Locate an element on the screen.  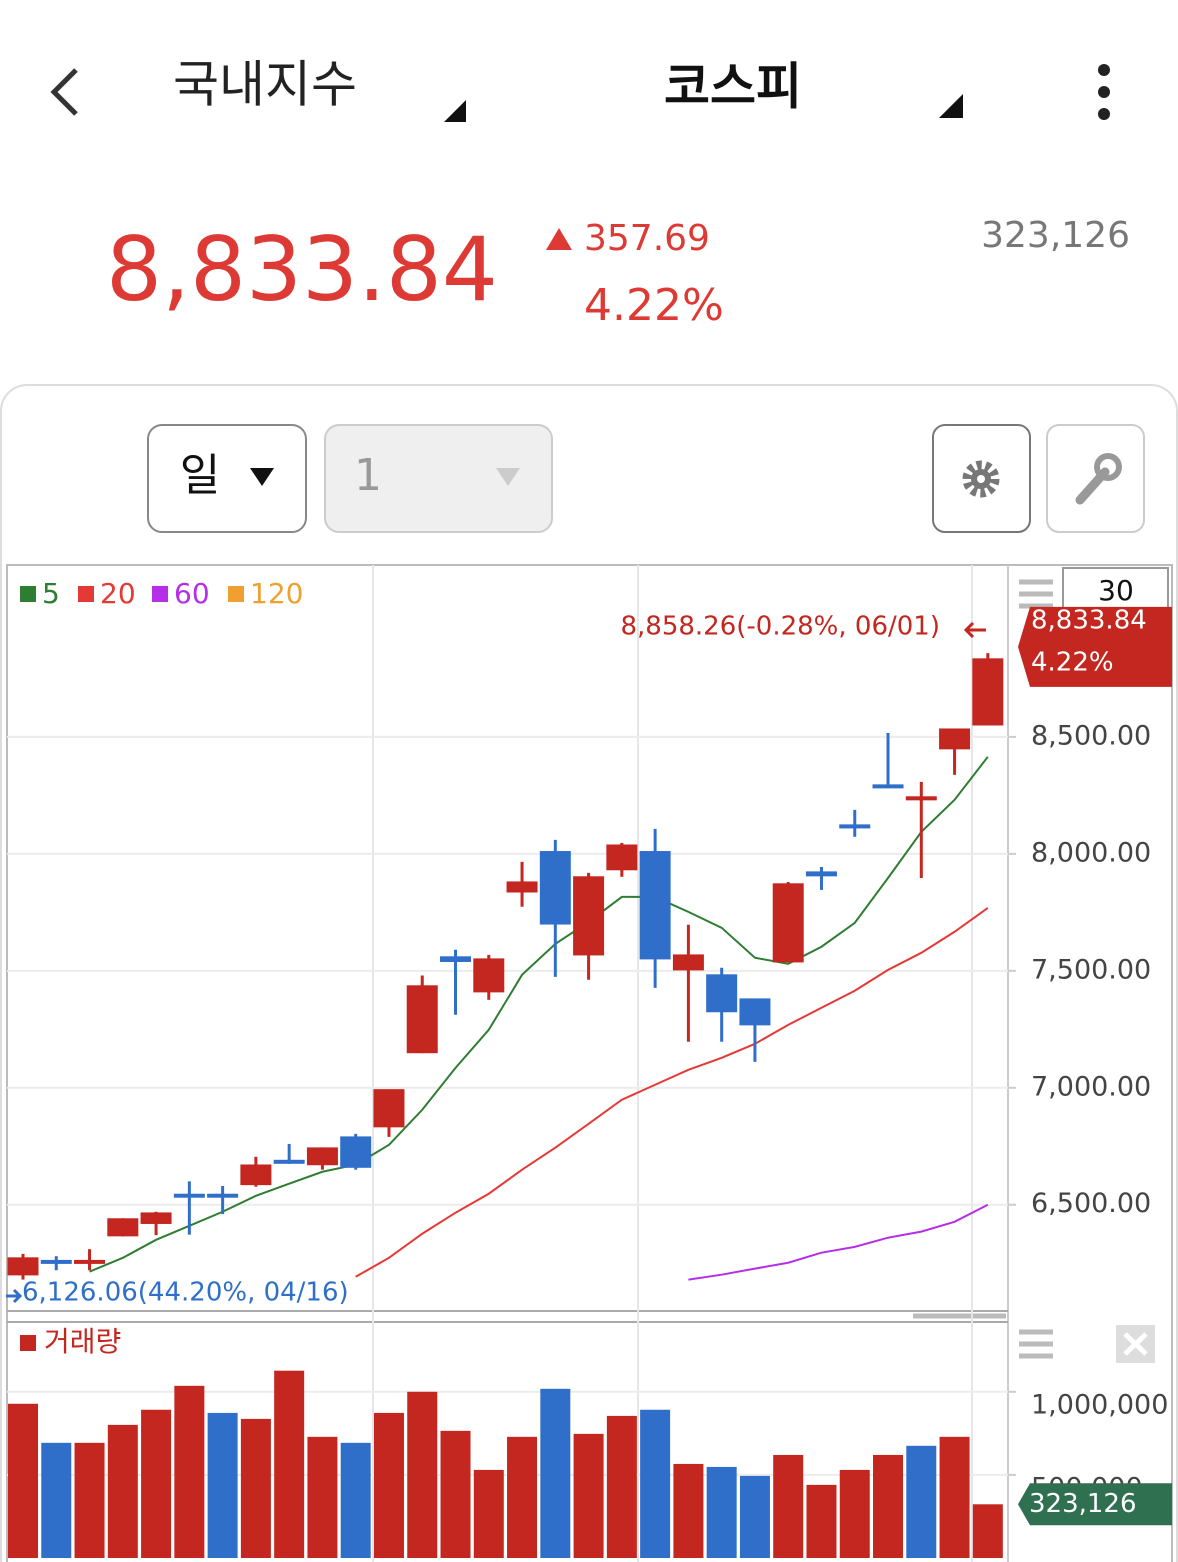
legend-label: 5 is located at coordinates (51, 593).